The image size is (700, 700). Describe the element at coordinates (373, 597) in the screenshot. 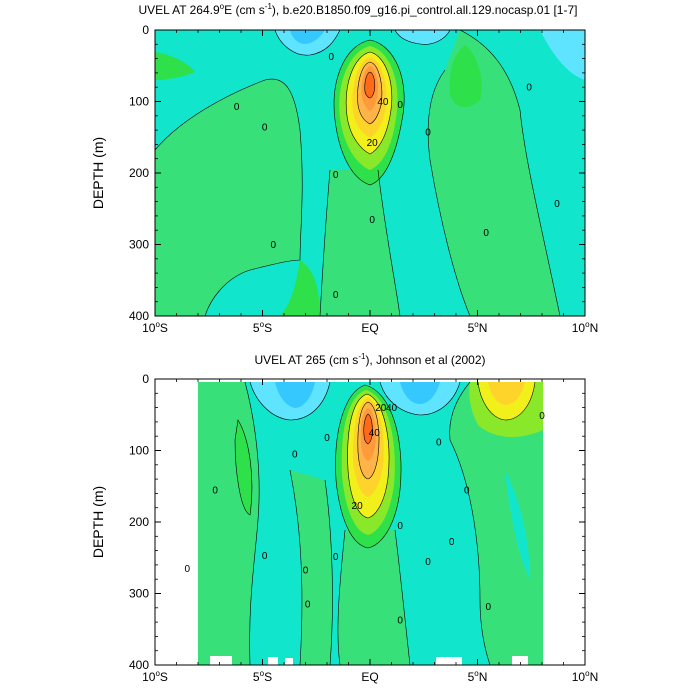

I see `bottom-field-jet-root` at that location.